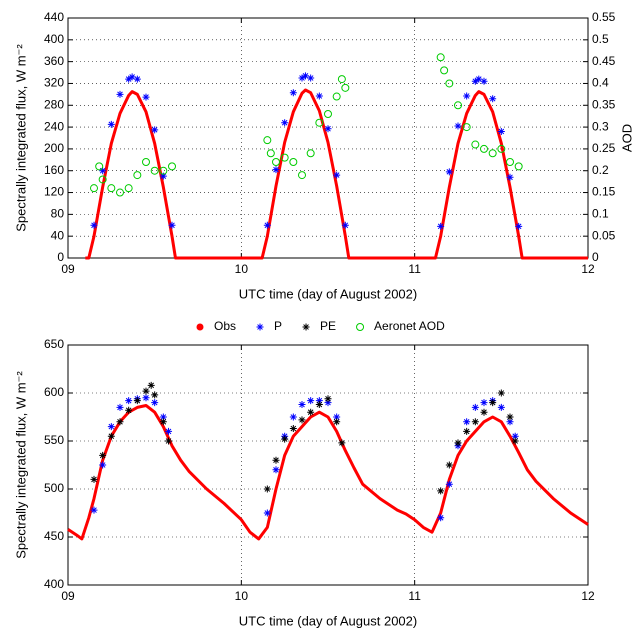 The height and width of the screenshot is (637, 638). What do you see at coordinates (54, 126) in the screenshot?
I see `y-tick-label: 240` at bounding box center [54, 126].